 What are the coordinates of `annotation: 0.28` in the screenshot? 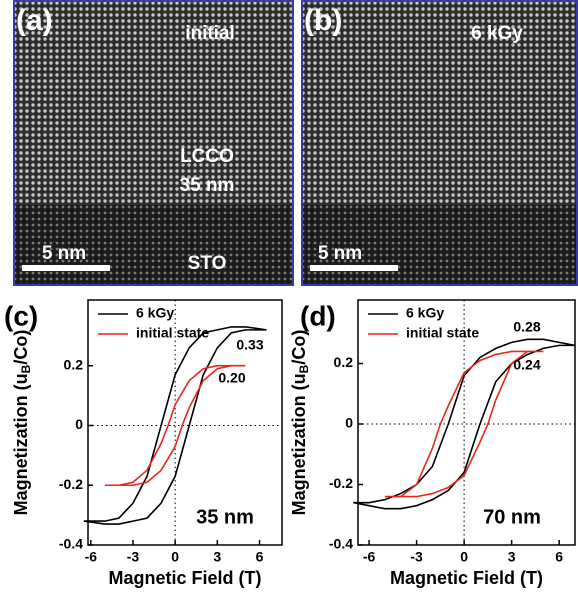 It's located at (526, 327).